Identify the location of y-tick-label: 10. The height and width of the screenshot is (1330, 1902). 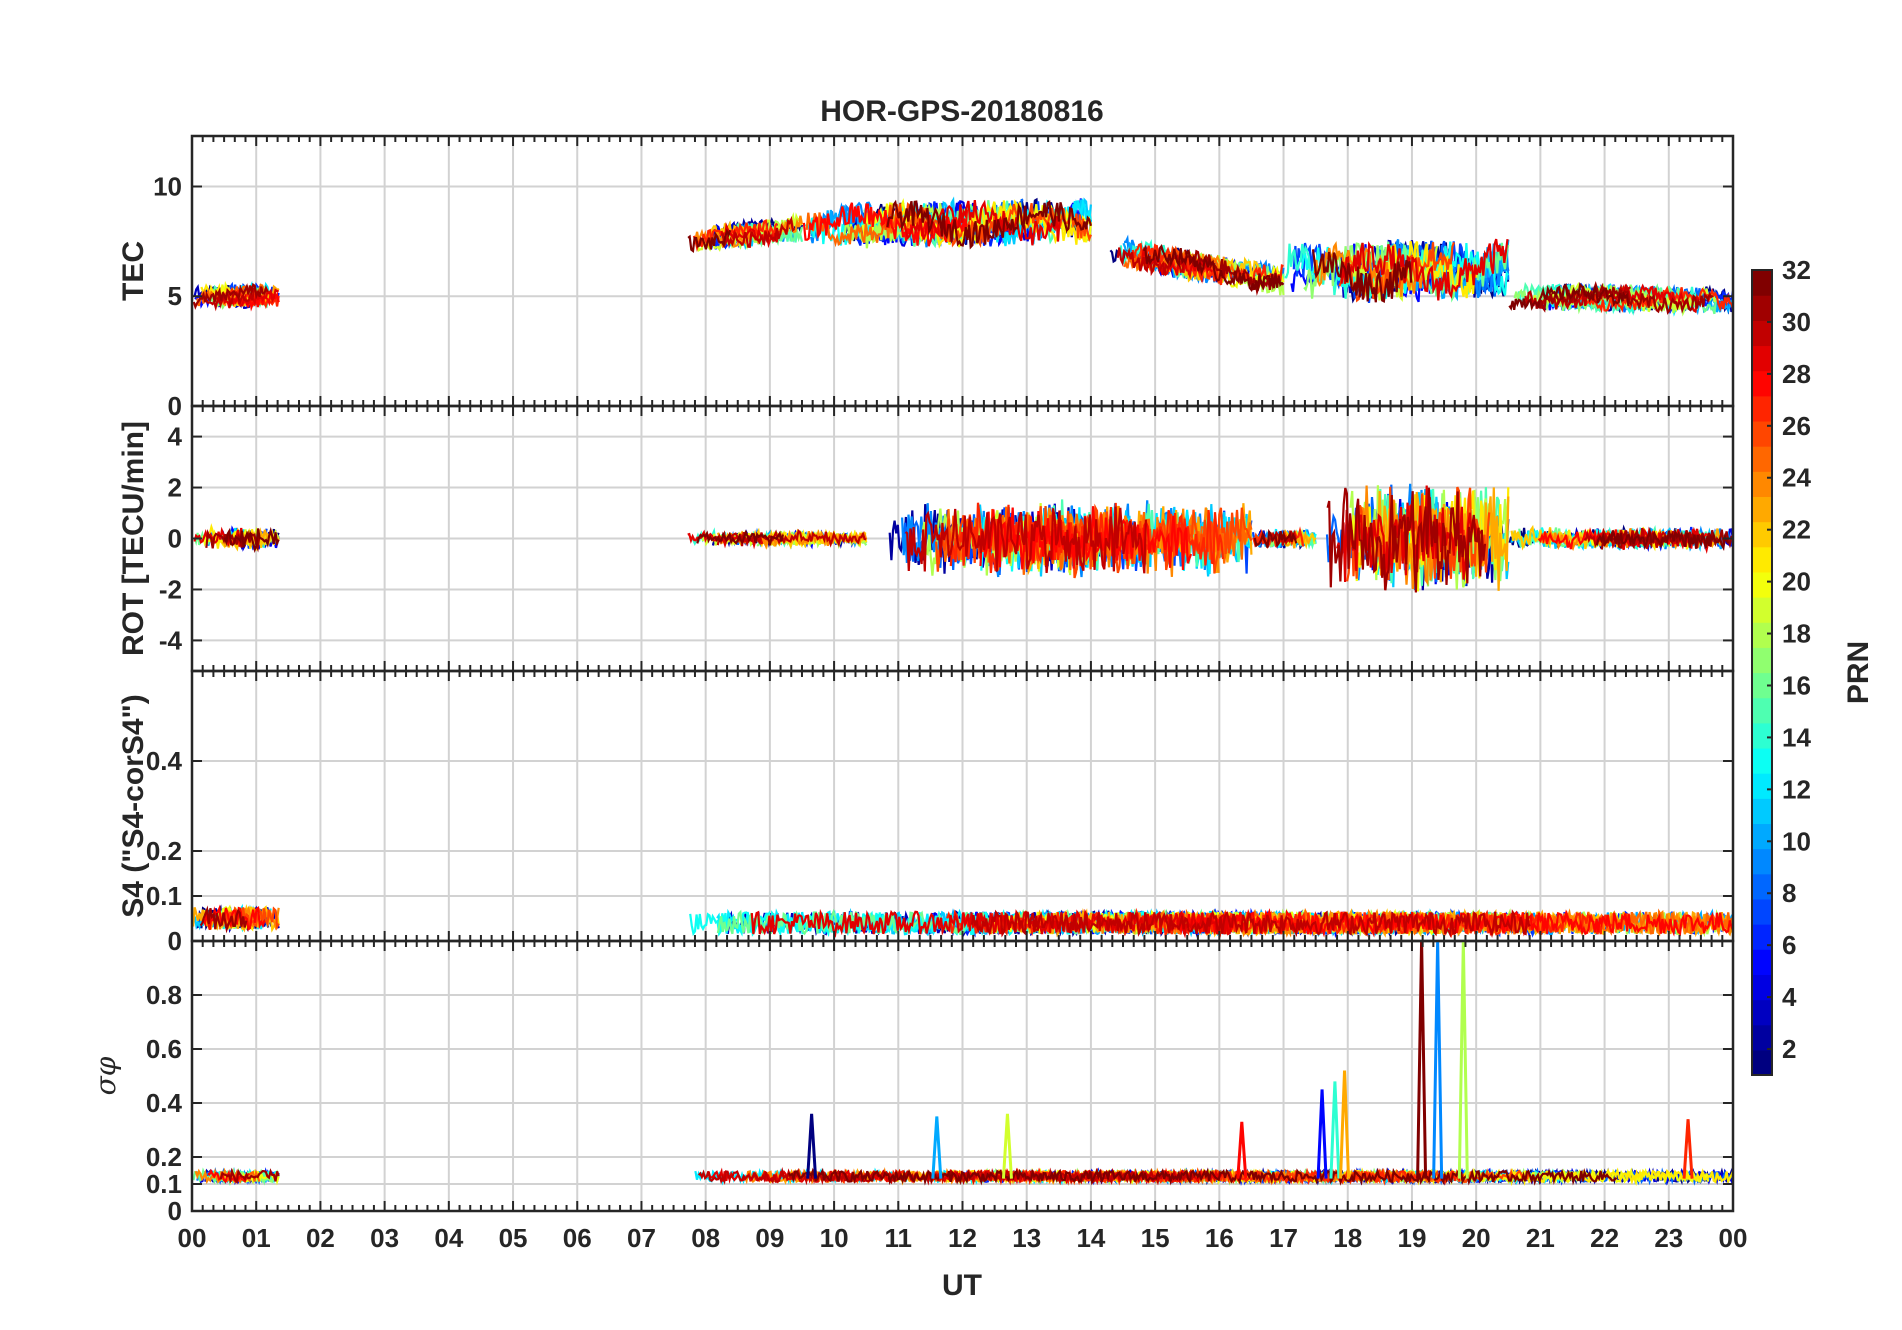
(167, 186).